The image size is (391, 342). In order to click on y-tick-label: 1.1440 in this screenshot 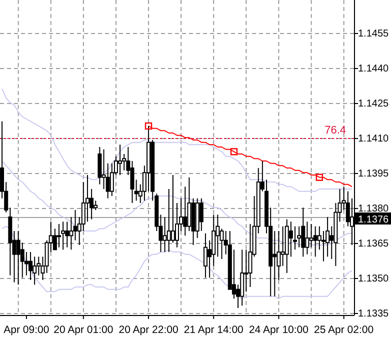, I will do `click(374, 69)`.